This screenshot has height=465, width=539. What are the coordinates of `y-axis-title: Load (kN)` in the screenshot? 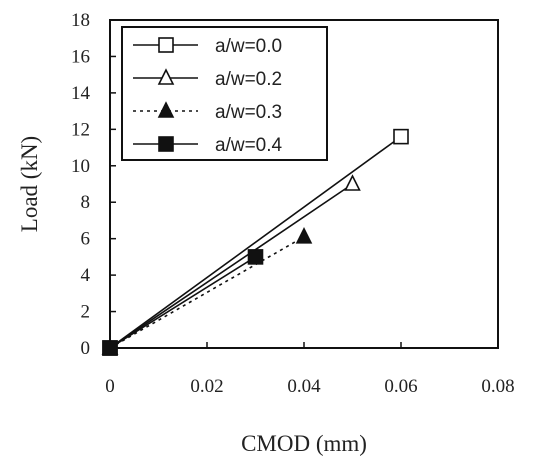 It's located at (29, 184).